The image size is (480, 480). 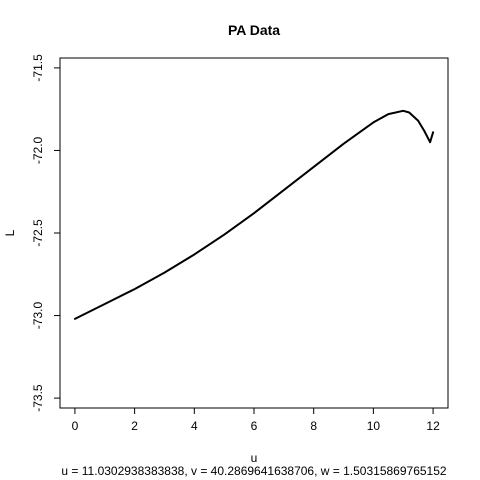 I want to click on x-tick-label: 8, so click(x=313, y=426).